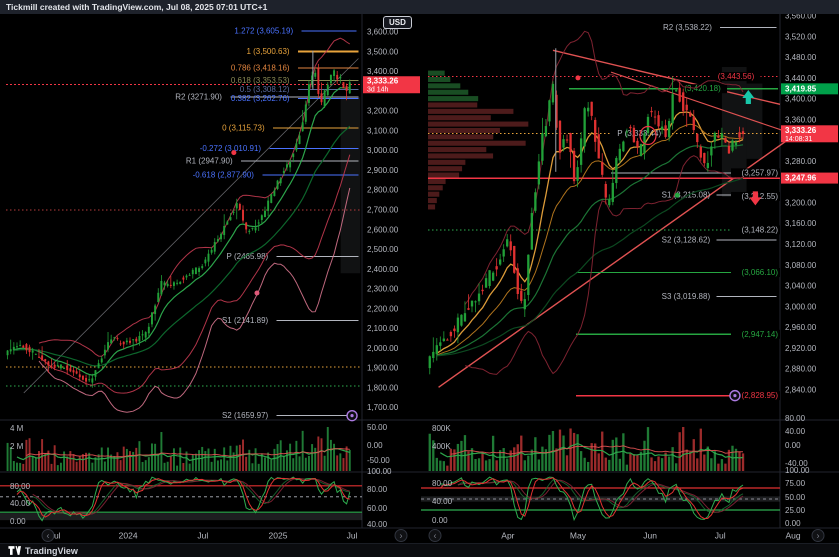 Image resolution: width=839 pixels, height=557 pixels. I want to click on svg-text: (3,066.10), so click(760, 272).